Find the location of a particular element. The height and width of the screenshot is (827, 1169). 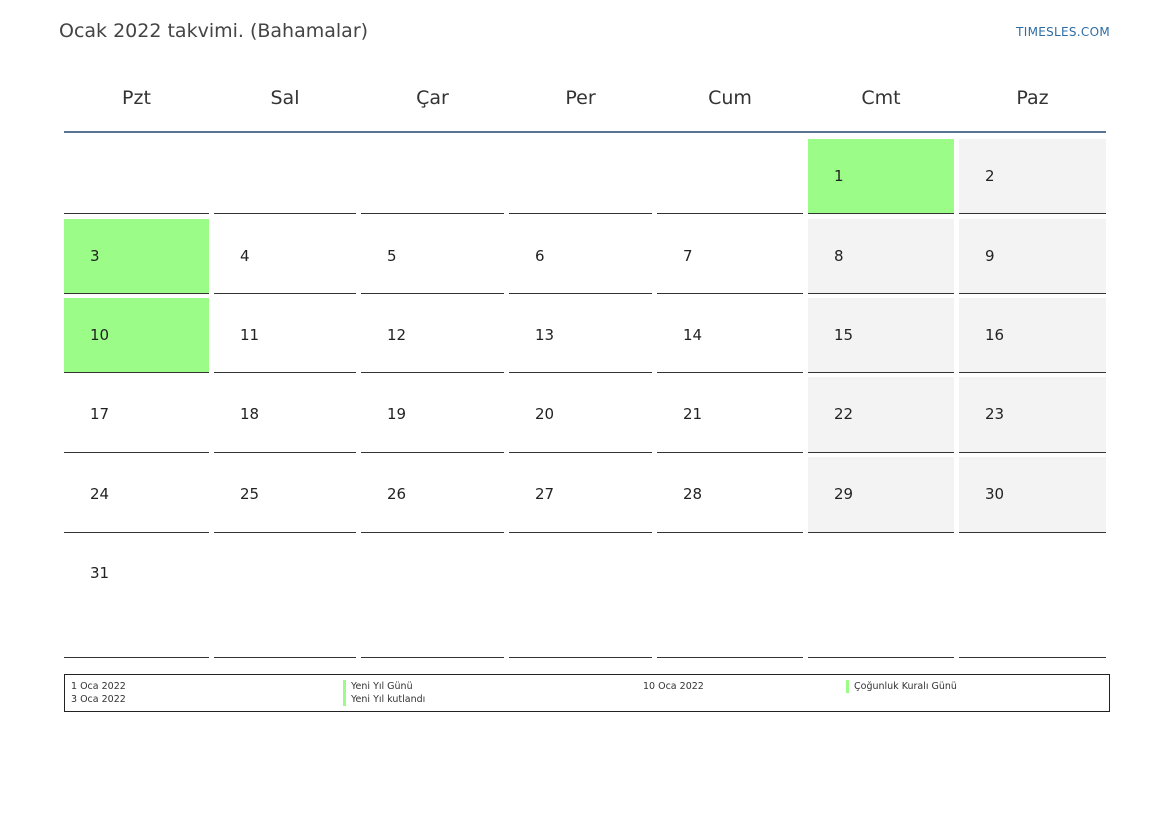

day-number: 24 is located at coordinates (100, 494).